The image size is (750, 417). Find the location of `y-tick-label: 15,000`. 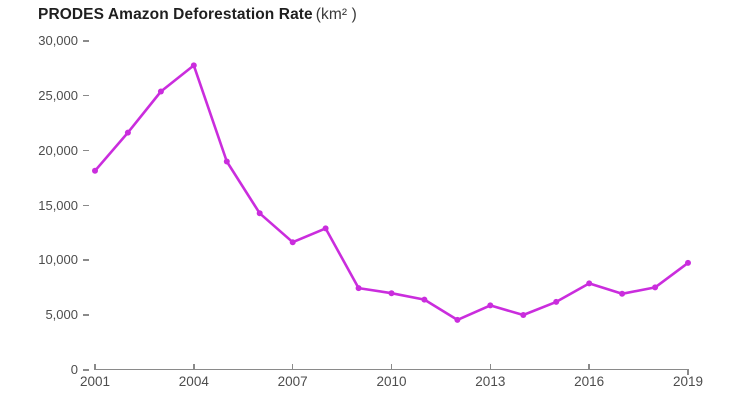

y-tick-label: 15,000 is located at coordinates (58, 205).